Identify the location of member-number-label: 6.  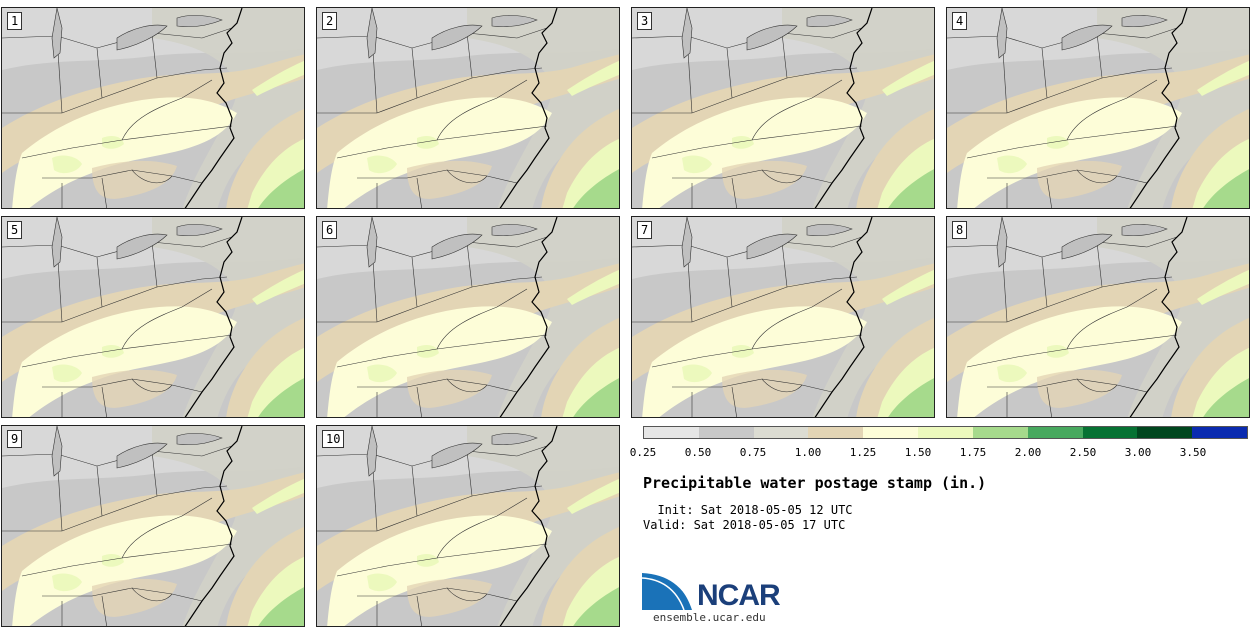
(330, 230).